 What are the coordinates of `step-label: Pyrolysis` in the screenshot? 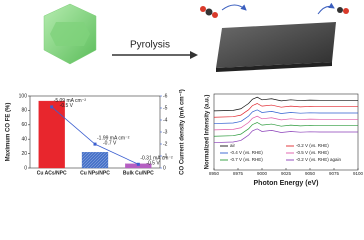 It's located at (150, 45).